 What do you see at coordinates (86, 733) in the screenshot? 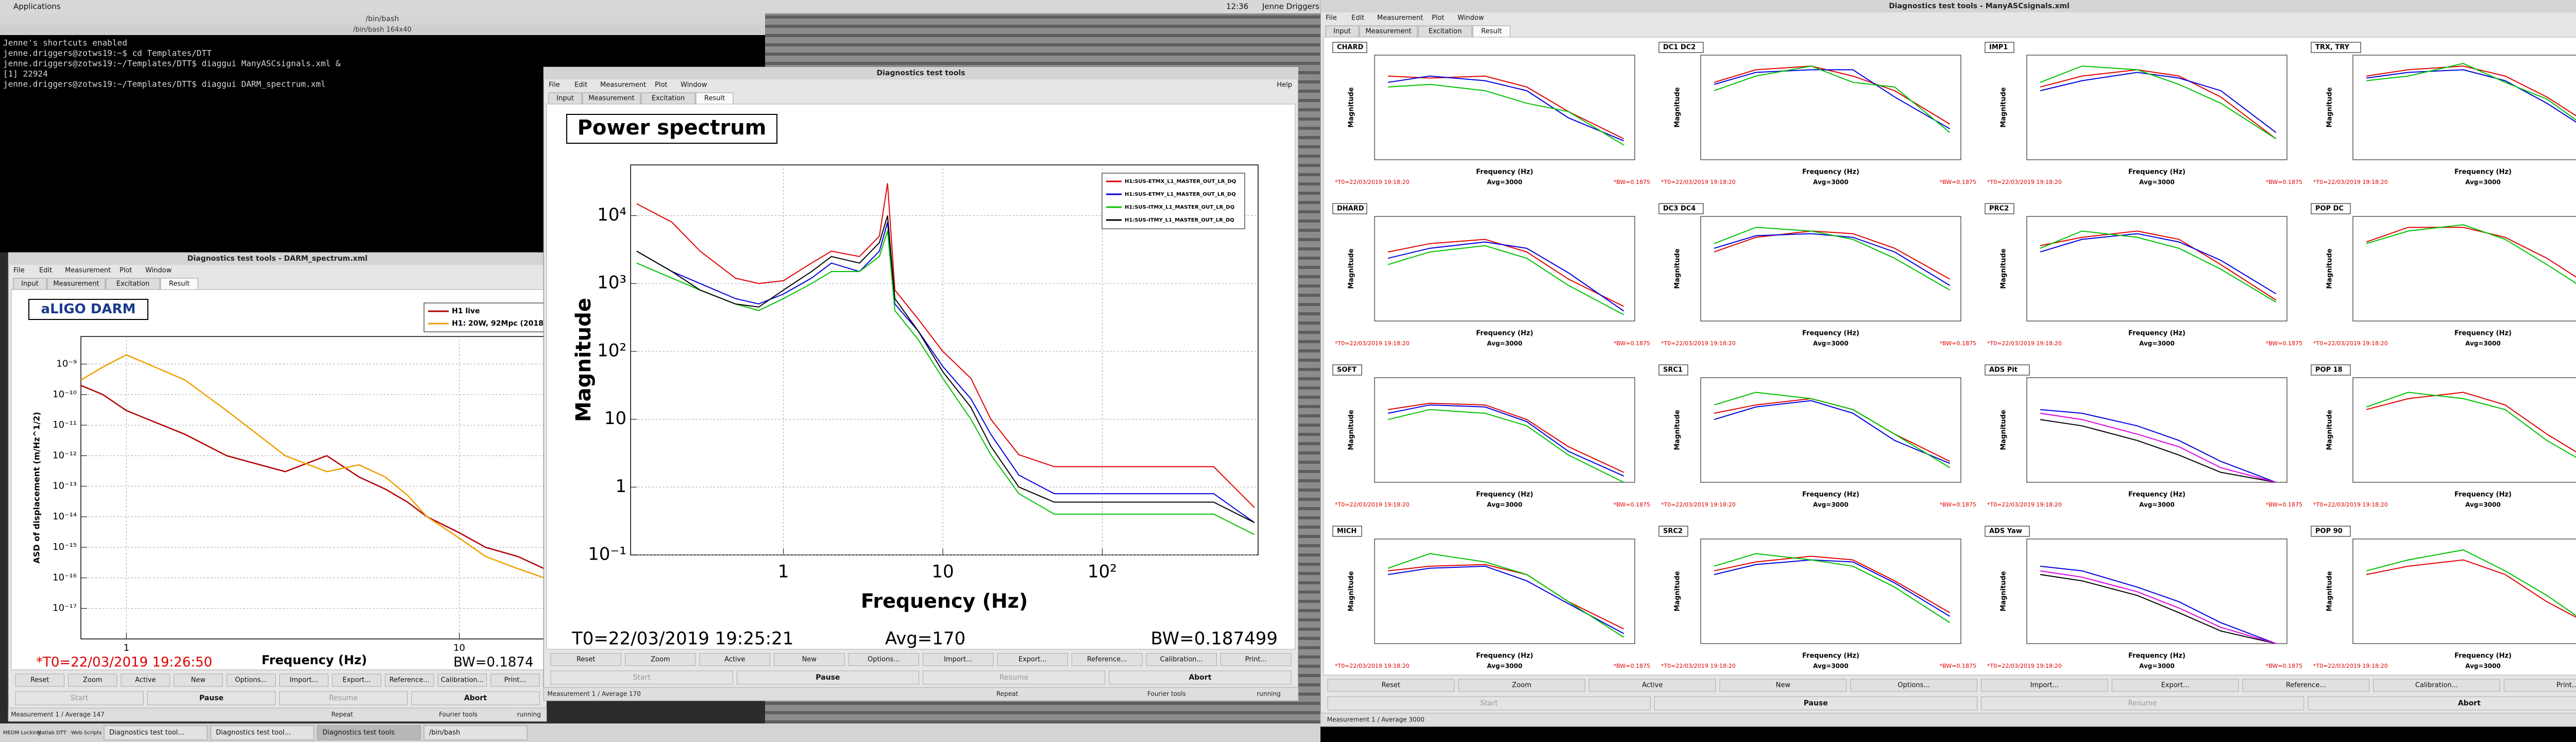
I see `launcher: Web Scripts` at bounding box center [86, 733].